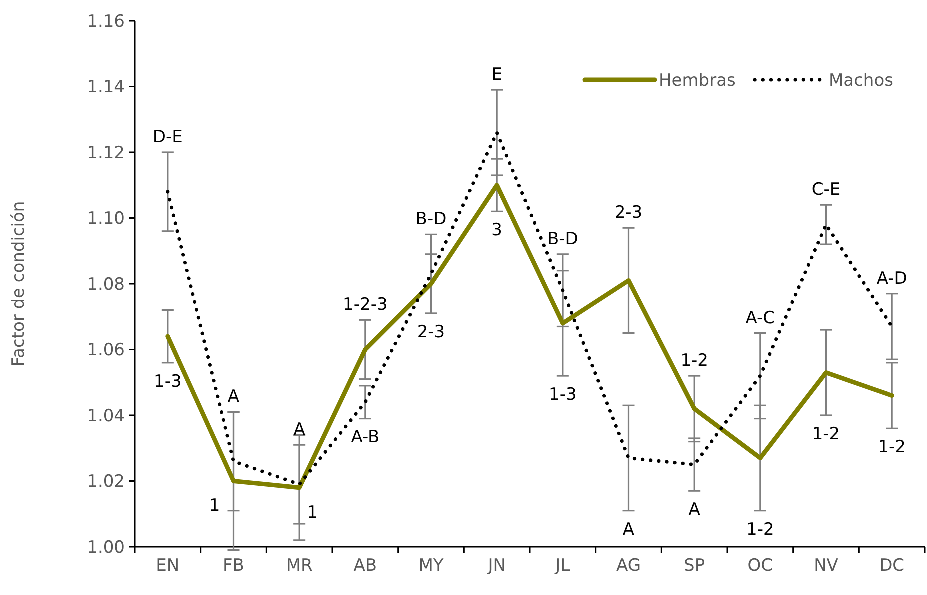 Image resolution: width=927 pixels, height=595 pixels. Describe the element at coordinates (106, 416) in the screenshot. I see `y-tick-label: 1.04` at that location.